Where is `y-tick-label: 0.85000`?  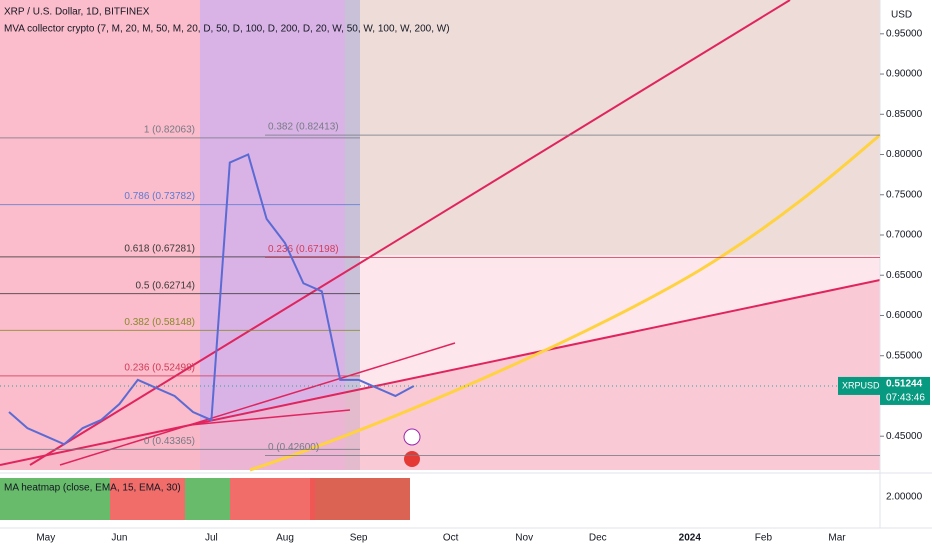 y-tick-label: 0.85000 is located at coordinates (904, 114).